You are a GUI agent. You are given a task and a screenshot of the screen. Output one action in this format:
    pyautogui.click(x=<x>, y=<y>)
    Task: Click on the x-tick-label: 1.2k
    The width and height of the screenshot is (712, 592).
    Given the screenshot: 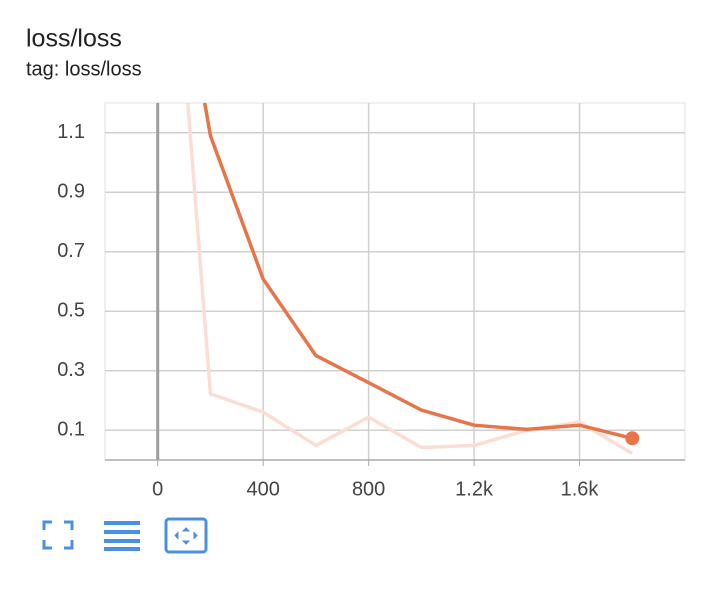 What is the action you would take?
    pyautogui.click(x=474, y=489)
    